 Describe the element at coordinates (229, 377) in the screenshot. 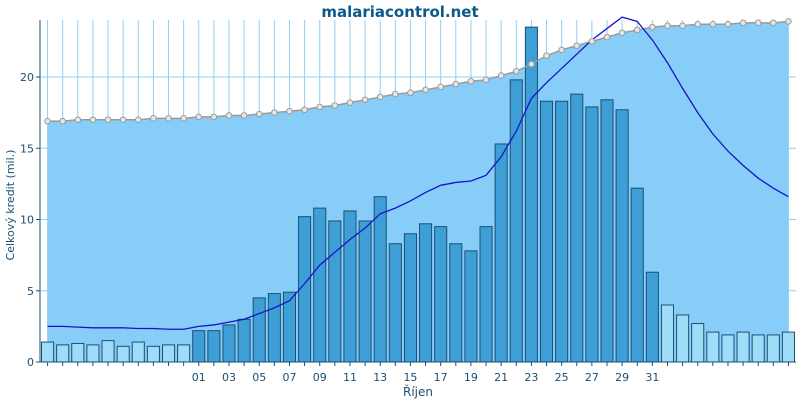

I see `x-tick-label: 03` at that location.